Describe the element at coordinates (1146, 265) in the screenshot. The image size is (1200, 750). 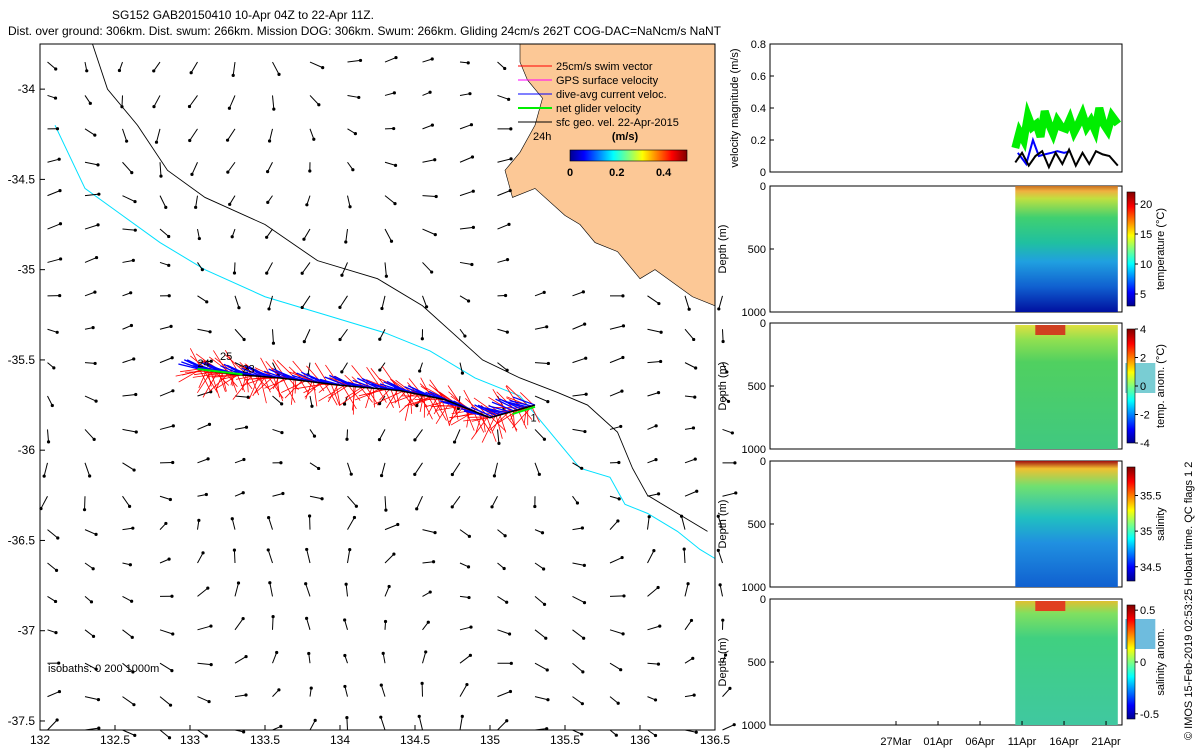
I see `colorbar-tick-label: 10` at that location.